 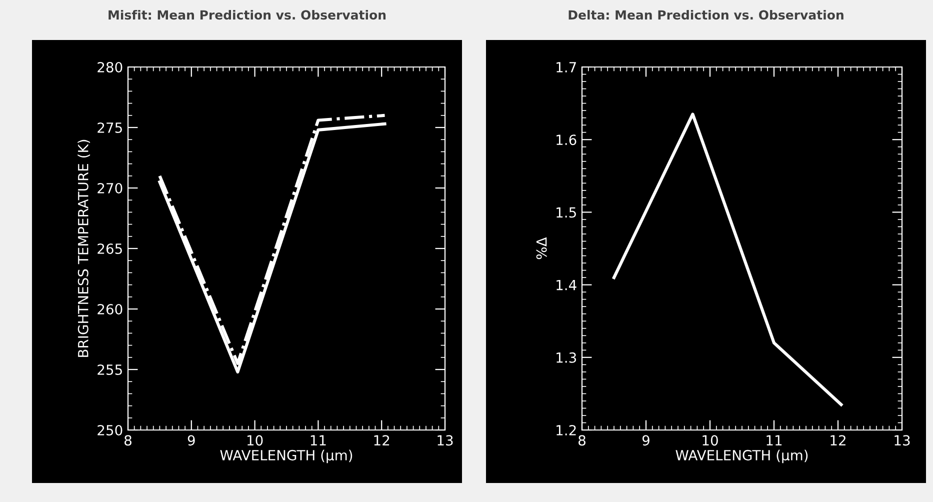 I want to click on y-tick-label: 250, so click(x=110, y=430).